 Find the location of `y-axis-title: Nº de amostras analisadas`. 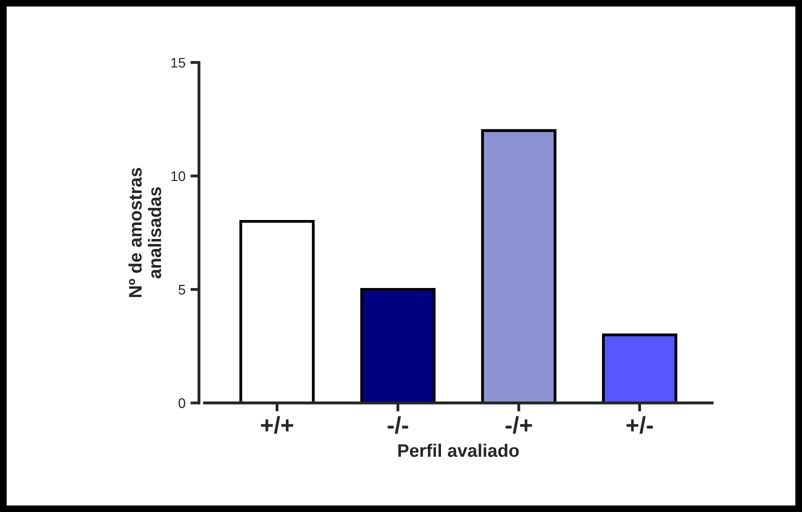

y-axis-title: Nº de amostras analisadas is located at coordinates (145, 233).